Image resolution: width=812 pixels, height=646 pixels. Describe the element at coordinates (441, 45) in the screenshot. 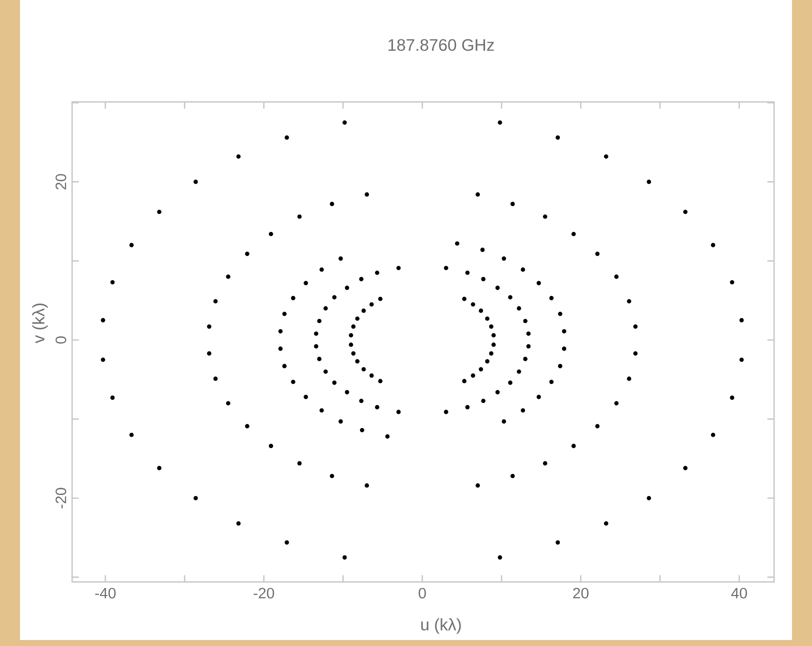

I see `chart-title: 187.8760 GHz` at that location.